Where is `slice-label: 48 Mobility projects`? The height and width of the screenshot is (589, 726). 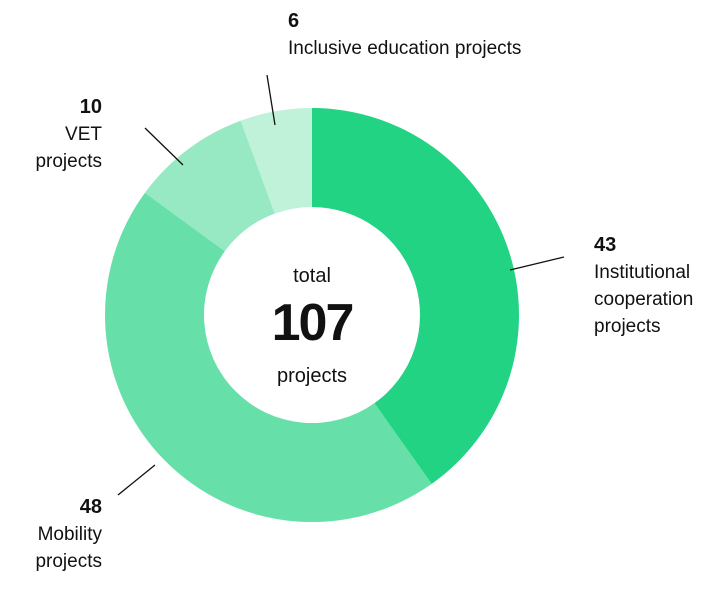
slice-label: 48 Mobility projects is located at coordinates (56, 534).